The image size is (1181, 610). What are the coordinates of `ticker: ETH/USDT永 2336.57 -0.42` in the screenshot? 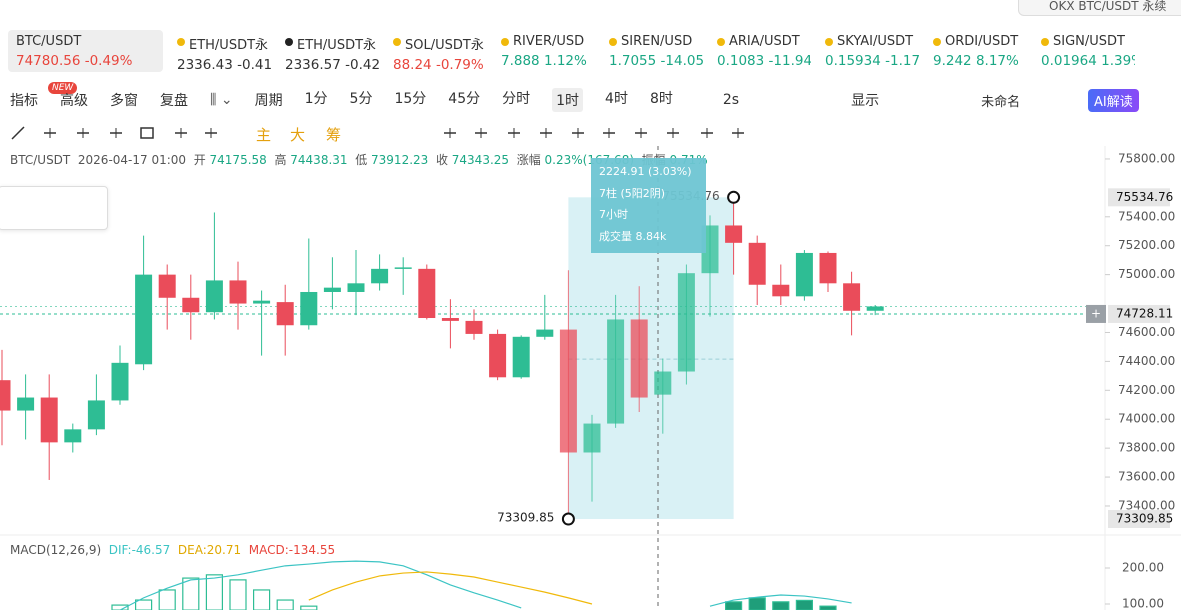 It's located at (325, 51).